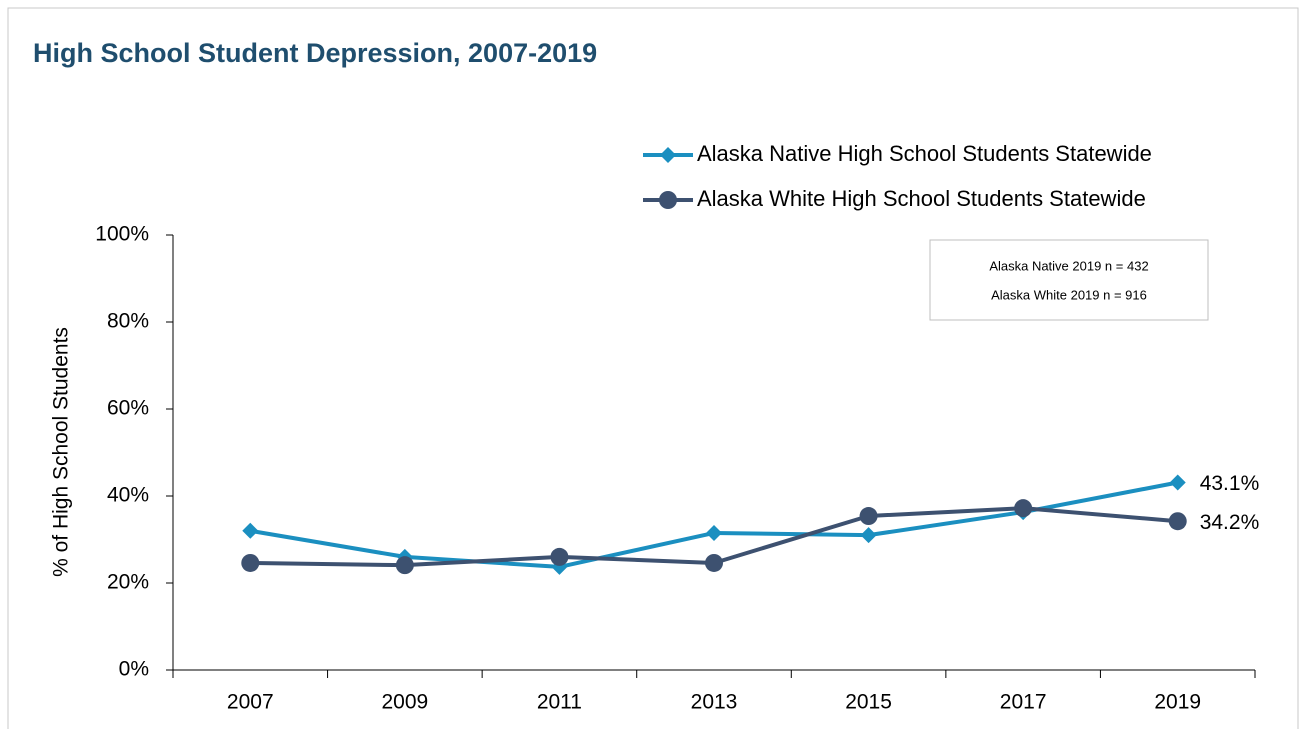 The image size is (1305, 729). I want to click on x-tick-label: 2019, so click(1177, 702).